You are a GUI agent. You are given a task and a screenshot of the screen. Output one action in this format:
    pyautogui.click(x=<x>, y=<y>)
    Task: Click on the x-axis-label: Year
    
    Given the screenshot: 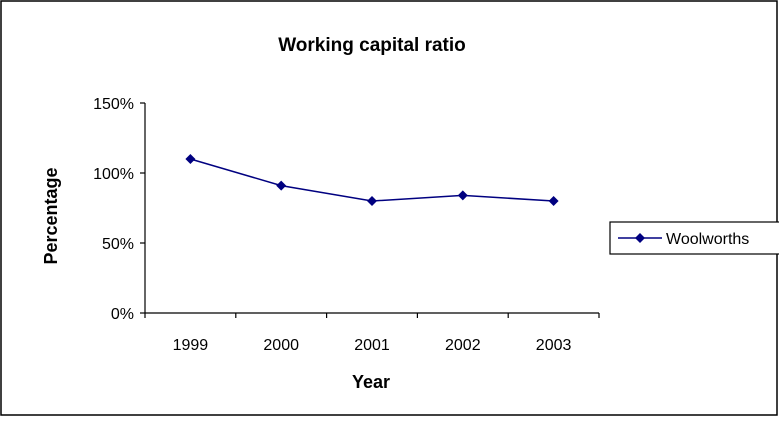 What is the action you would take?
    pyautogui.click(x=371, y=382)
    